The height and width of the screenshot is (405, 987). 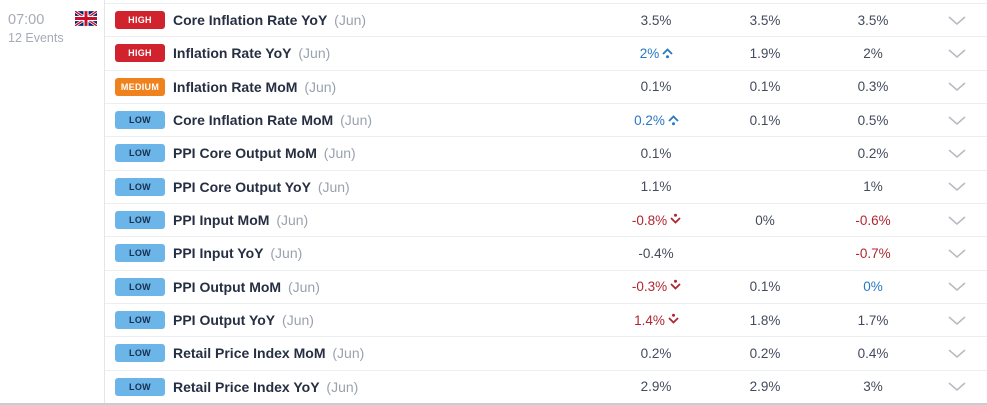 I want to click on actual-text: 1.4%, so click(x=649, y=320).